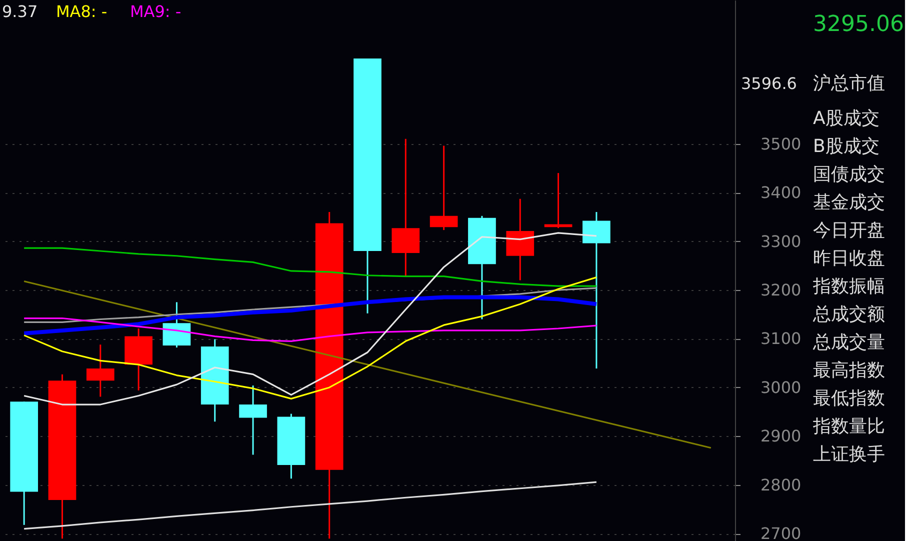  What do you see at coordinates (781, 290) in the screenshot?
I see `y-tick-label: 3200` at bounding box center [781, 290].